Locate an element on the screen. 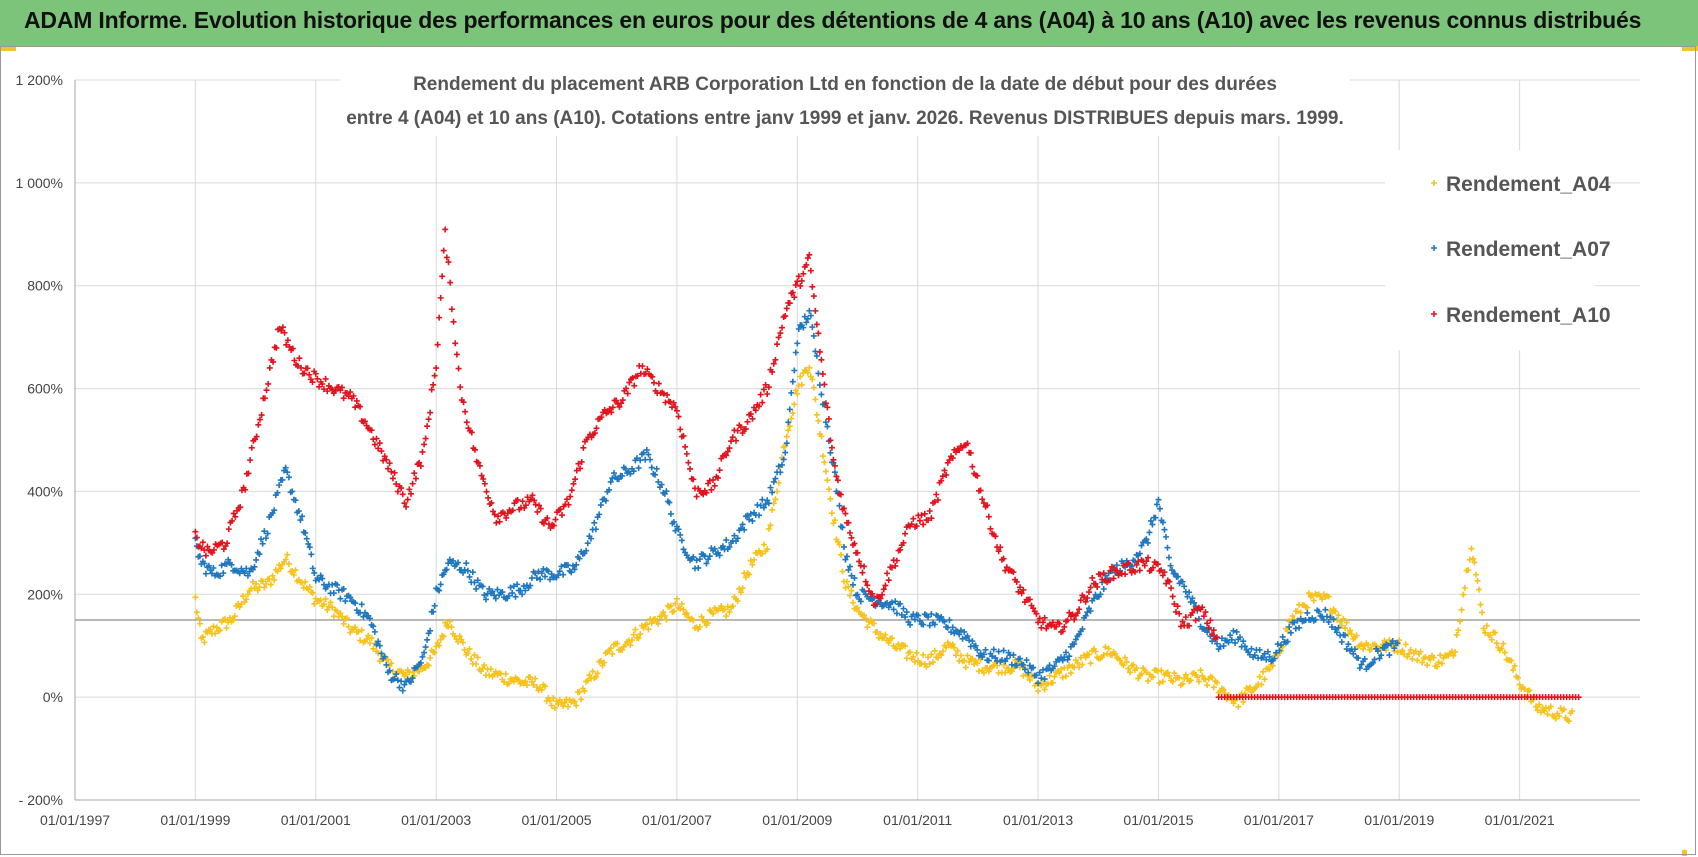 This screenshot has width=1698, height=857. x-tick-label: 01/01/2013 is located at coordinates (1038, 820).